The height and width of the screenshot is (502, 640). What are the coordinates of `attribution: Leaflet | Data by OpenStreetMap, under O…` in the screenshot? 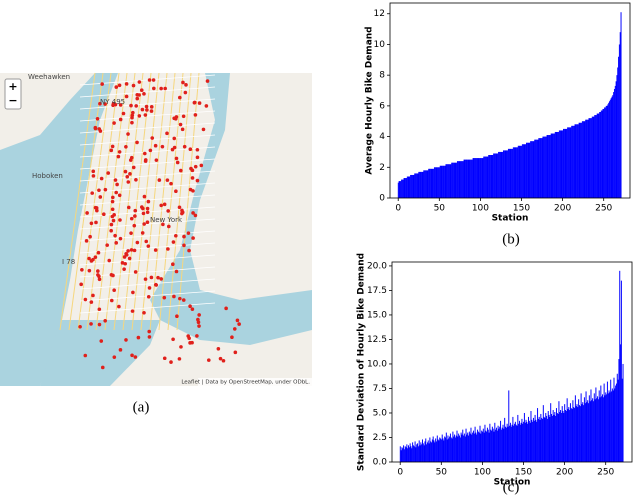 It's located at (245, 383).